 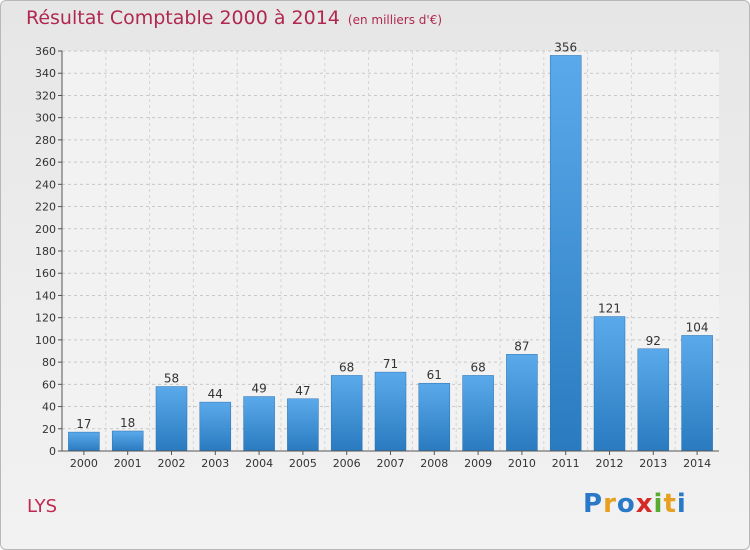 I want to click on y-tick-label: 340, so click(x=45, y=73).